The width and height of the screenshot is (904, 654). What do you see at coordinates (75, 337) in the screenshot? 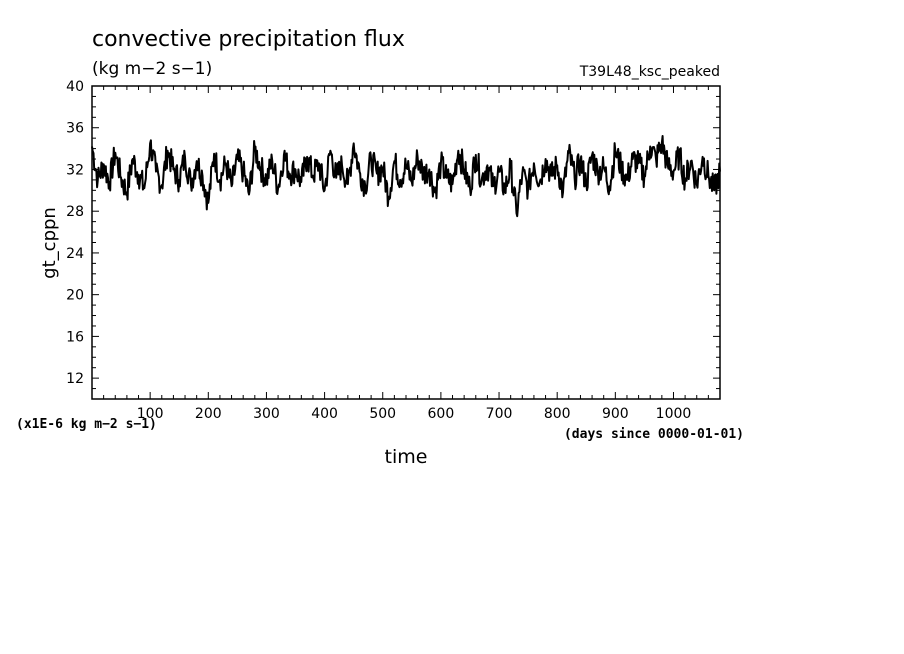
I see `y-tick-label: 16` at bounding box center [75, 337].